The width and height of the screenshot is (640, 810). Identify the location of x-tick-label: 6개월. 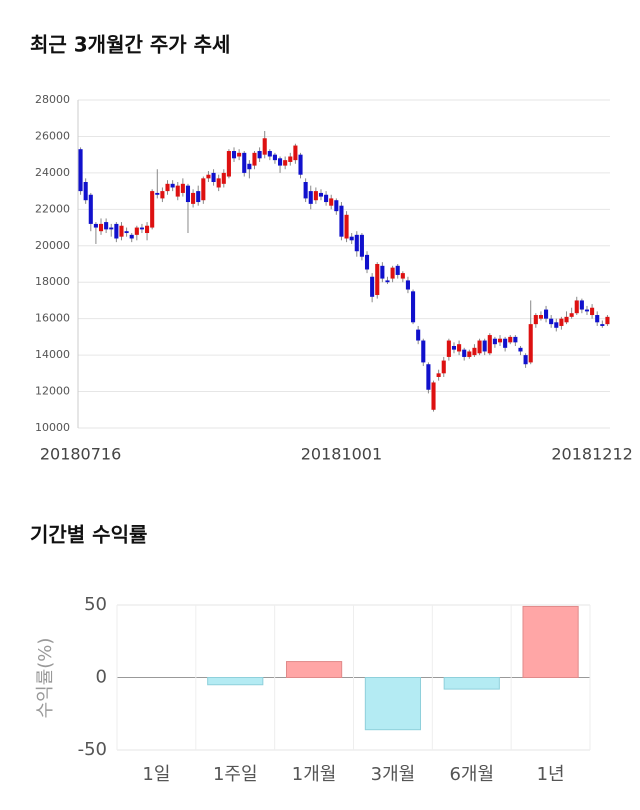
(471, 774).